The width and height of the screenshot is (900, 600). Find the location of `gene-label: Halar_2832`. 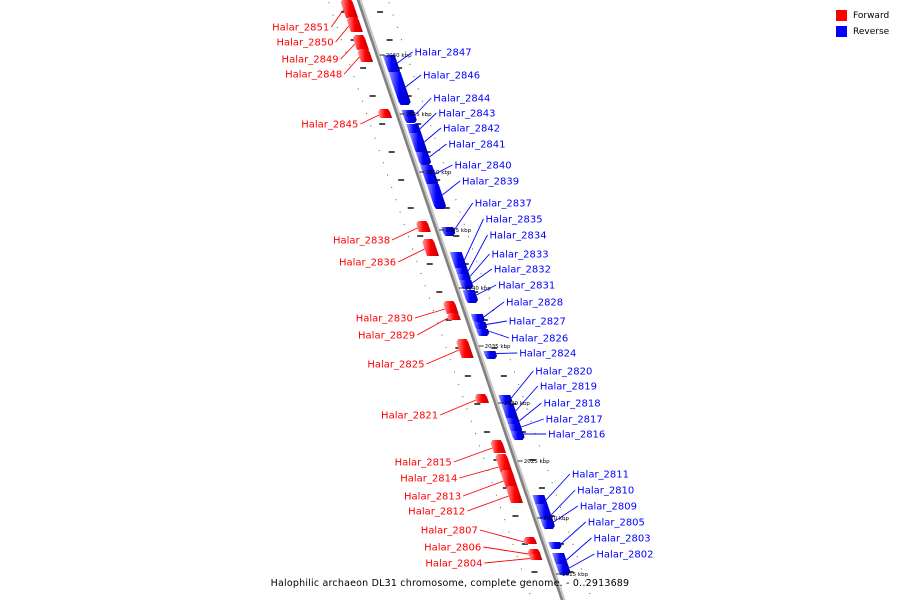

gene-label: Halar_2832 is located at coordinates (522, 270).